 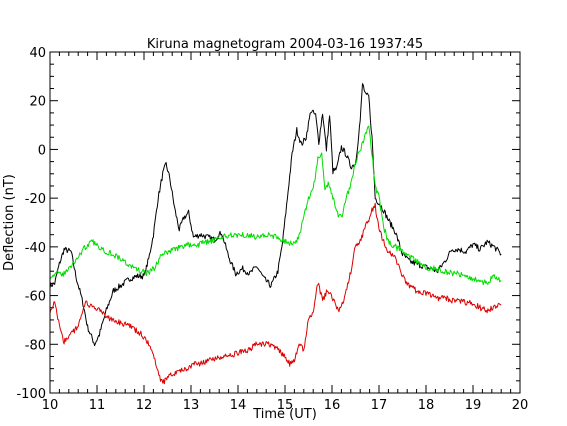 What do you see at coordinates (35, 199) in the screenshot?
I see `y-tick-label: -20` at bounding box center [35, 199].